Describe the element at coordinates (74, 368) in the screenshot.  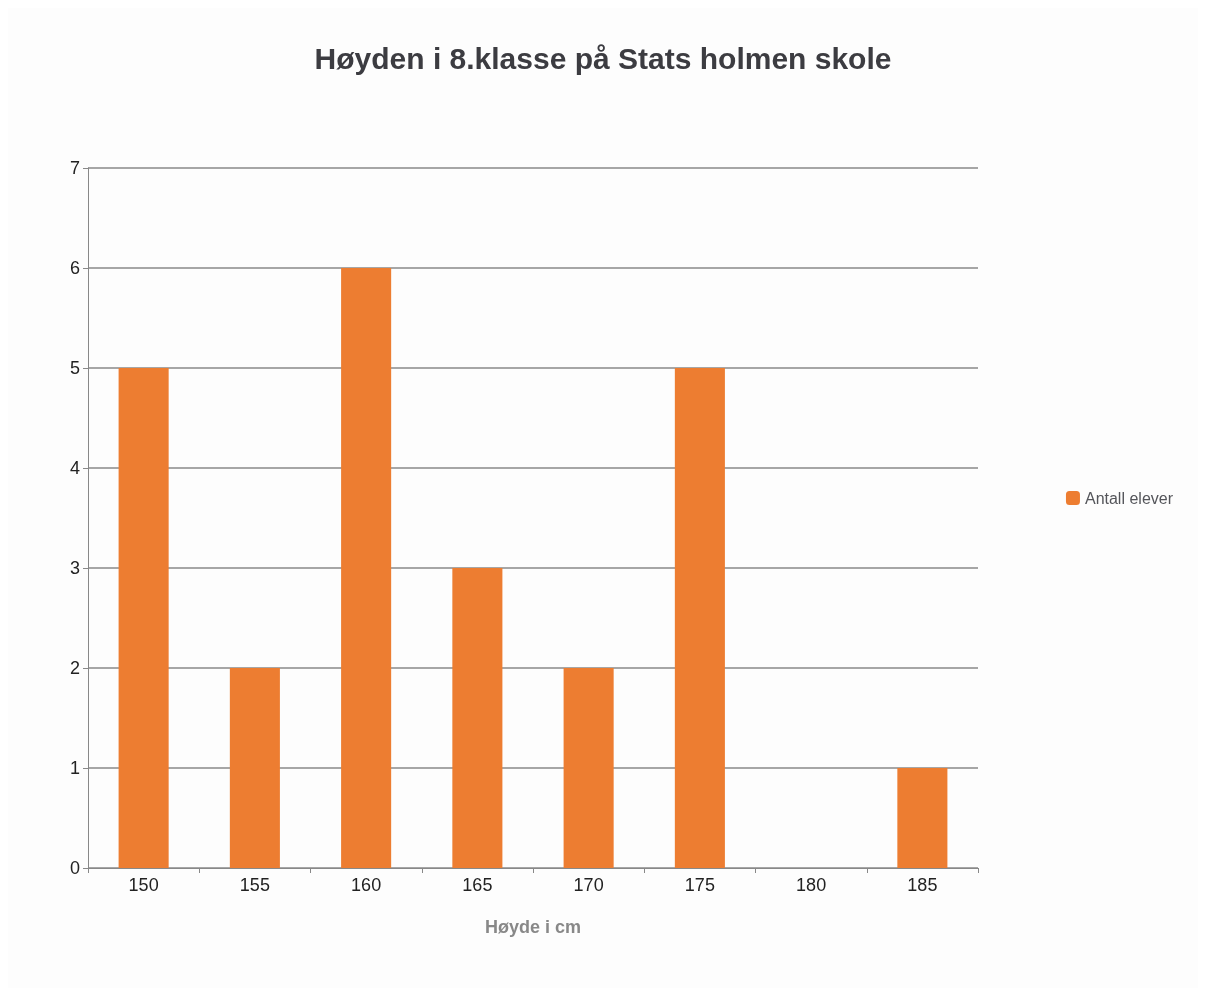
I see `y-tick-label: 5` at that location.